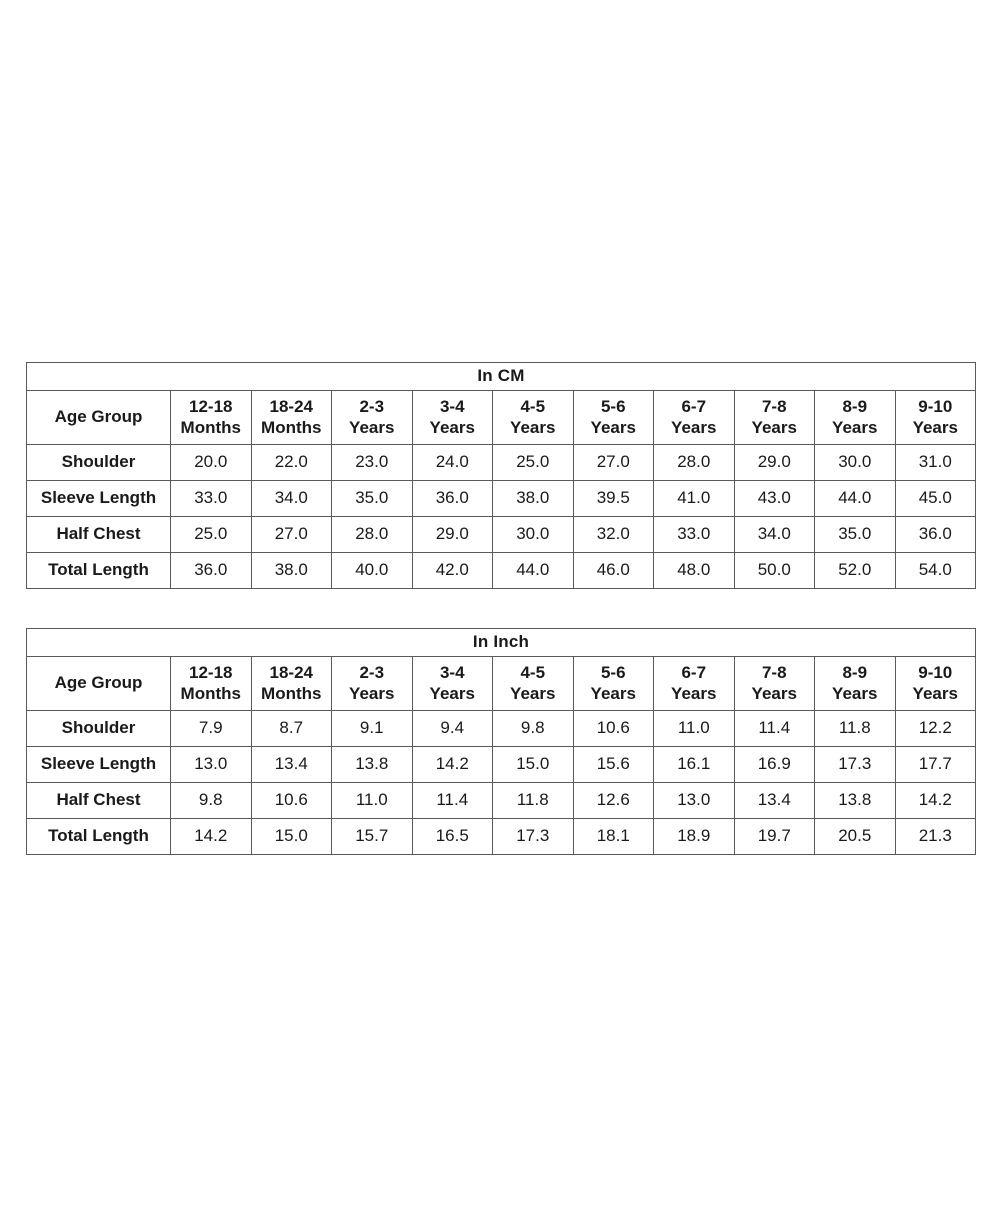 The image size is (1000, 1212). What do you see at coordinates (452, 462) in the screenshot?
I see `cell-value: 24.0` at bounding box center [452, 462].